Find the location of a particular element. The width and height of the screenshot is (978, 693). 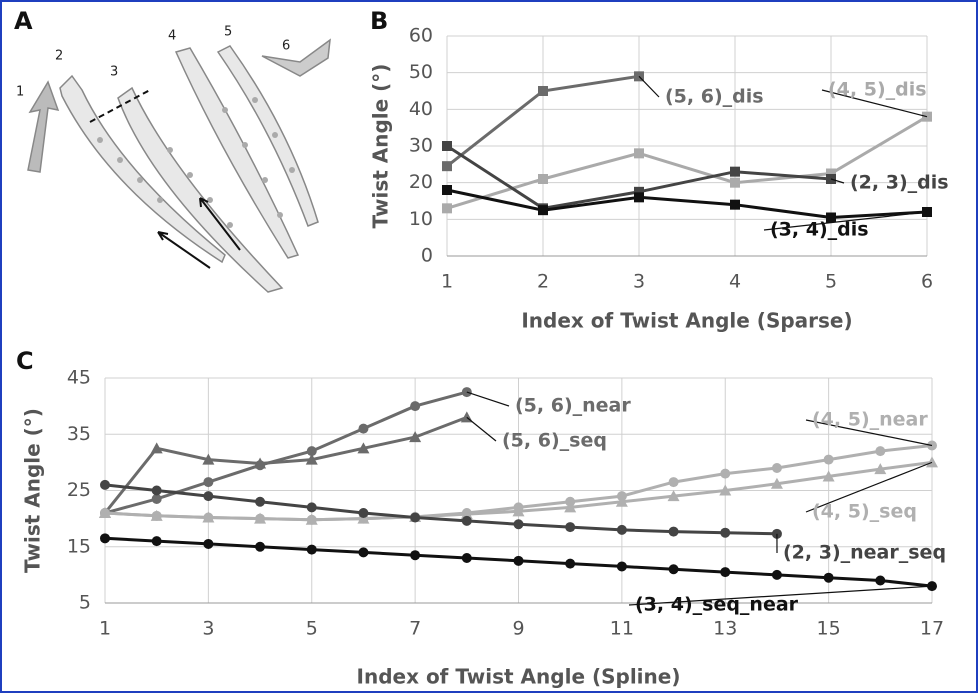

y-tick-label: 15 is located at coordinates (79, 546).